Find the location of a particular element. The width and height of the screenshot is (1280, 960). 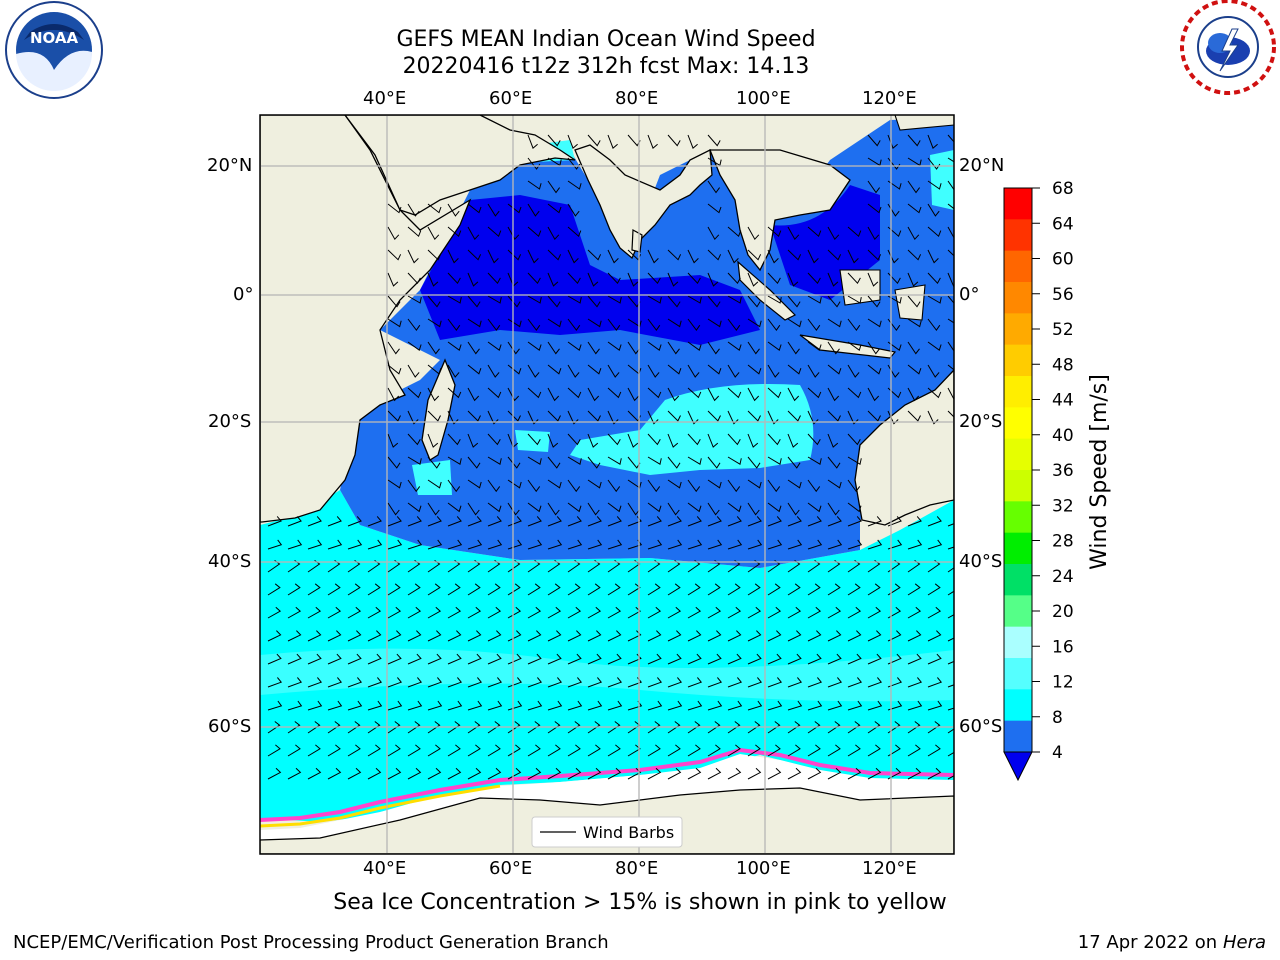

australia-land is located at coordinates (904, 447).